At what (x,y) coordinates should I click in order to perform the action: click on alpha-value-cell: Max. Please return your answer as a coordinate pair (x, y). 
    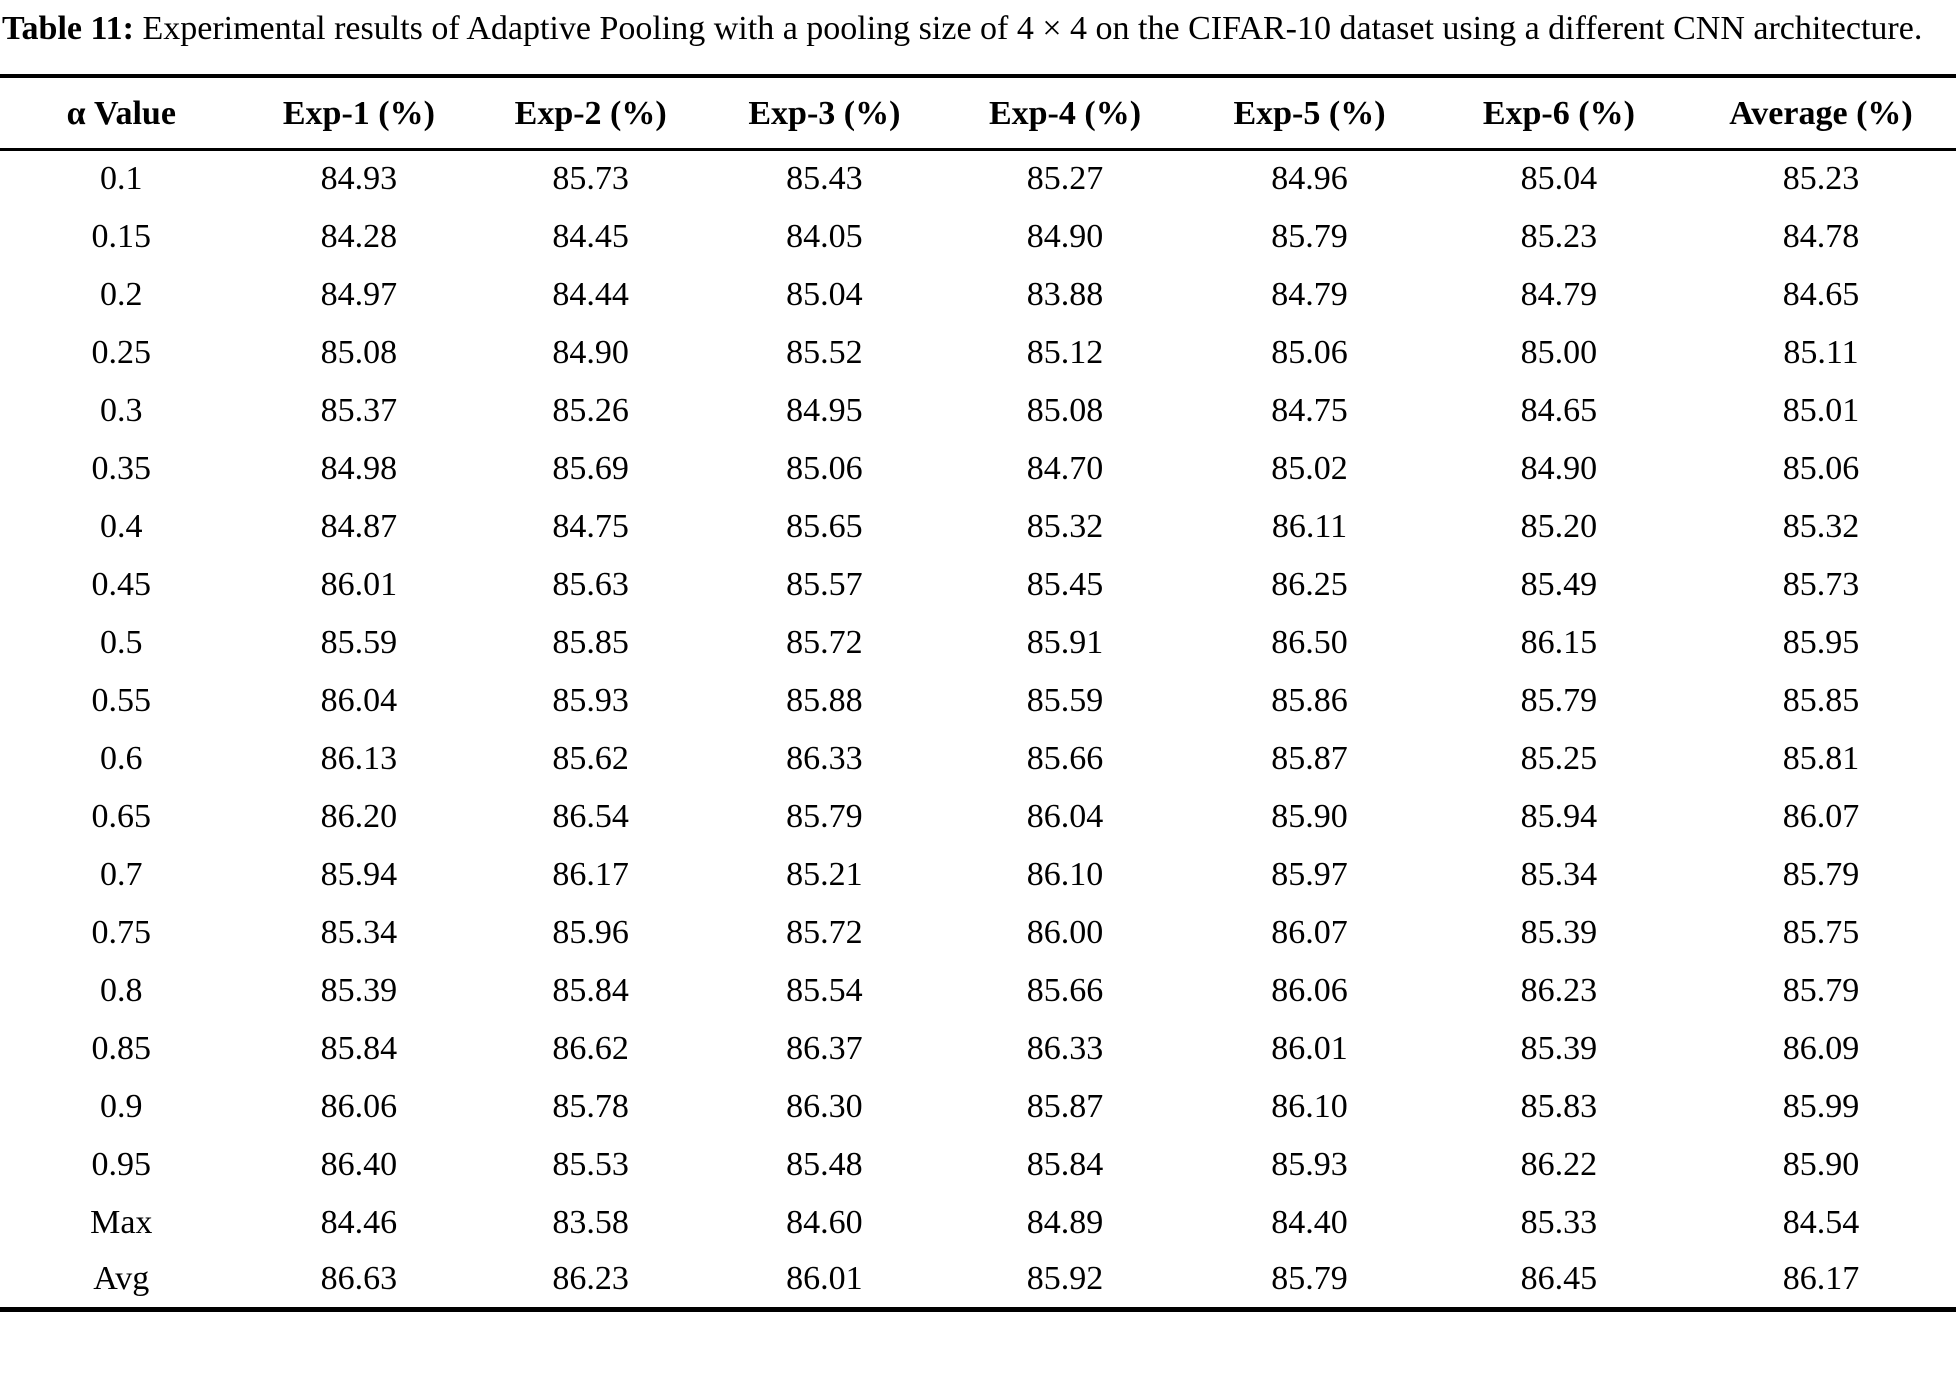
    Looking at the image, I should click on (121, 1222).